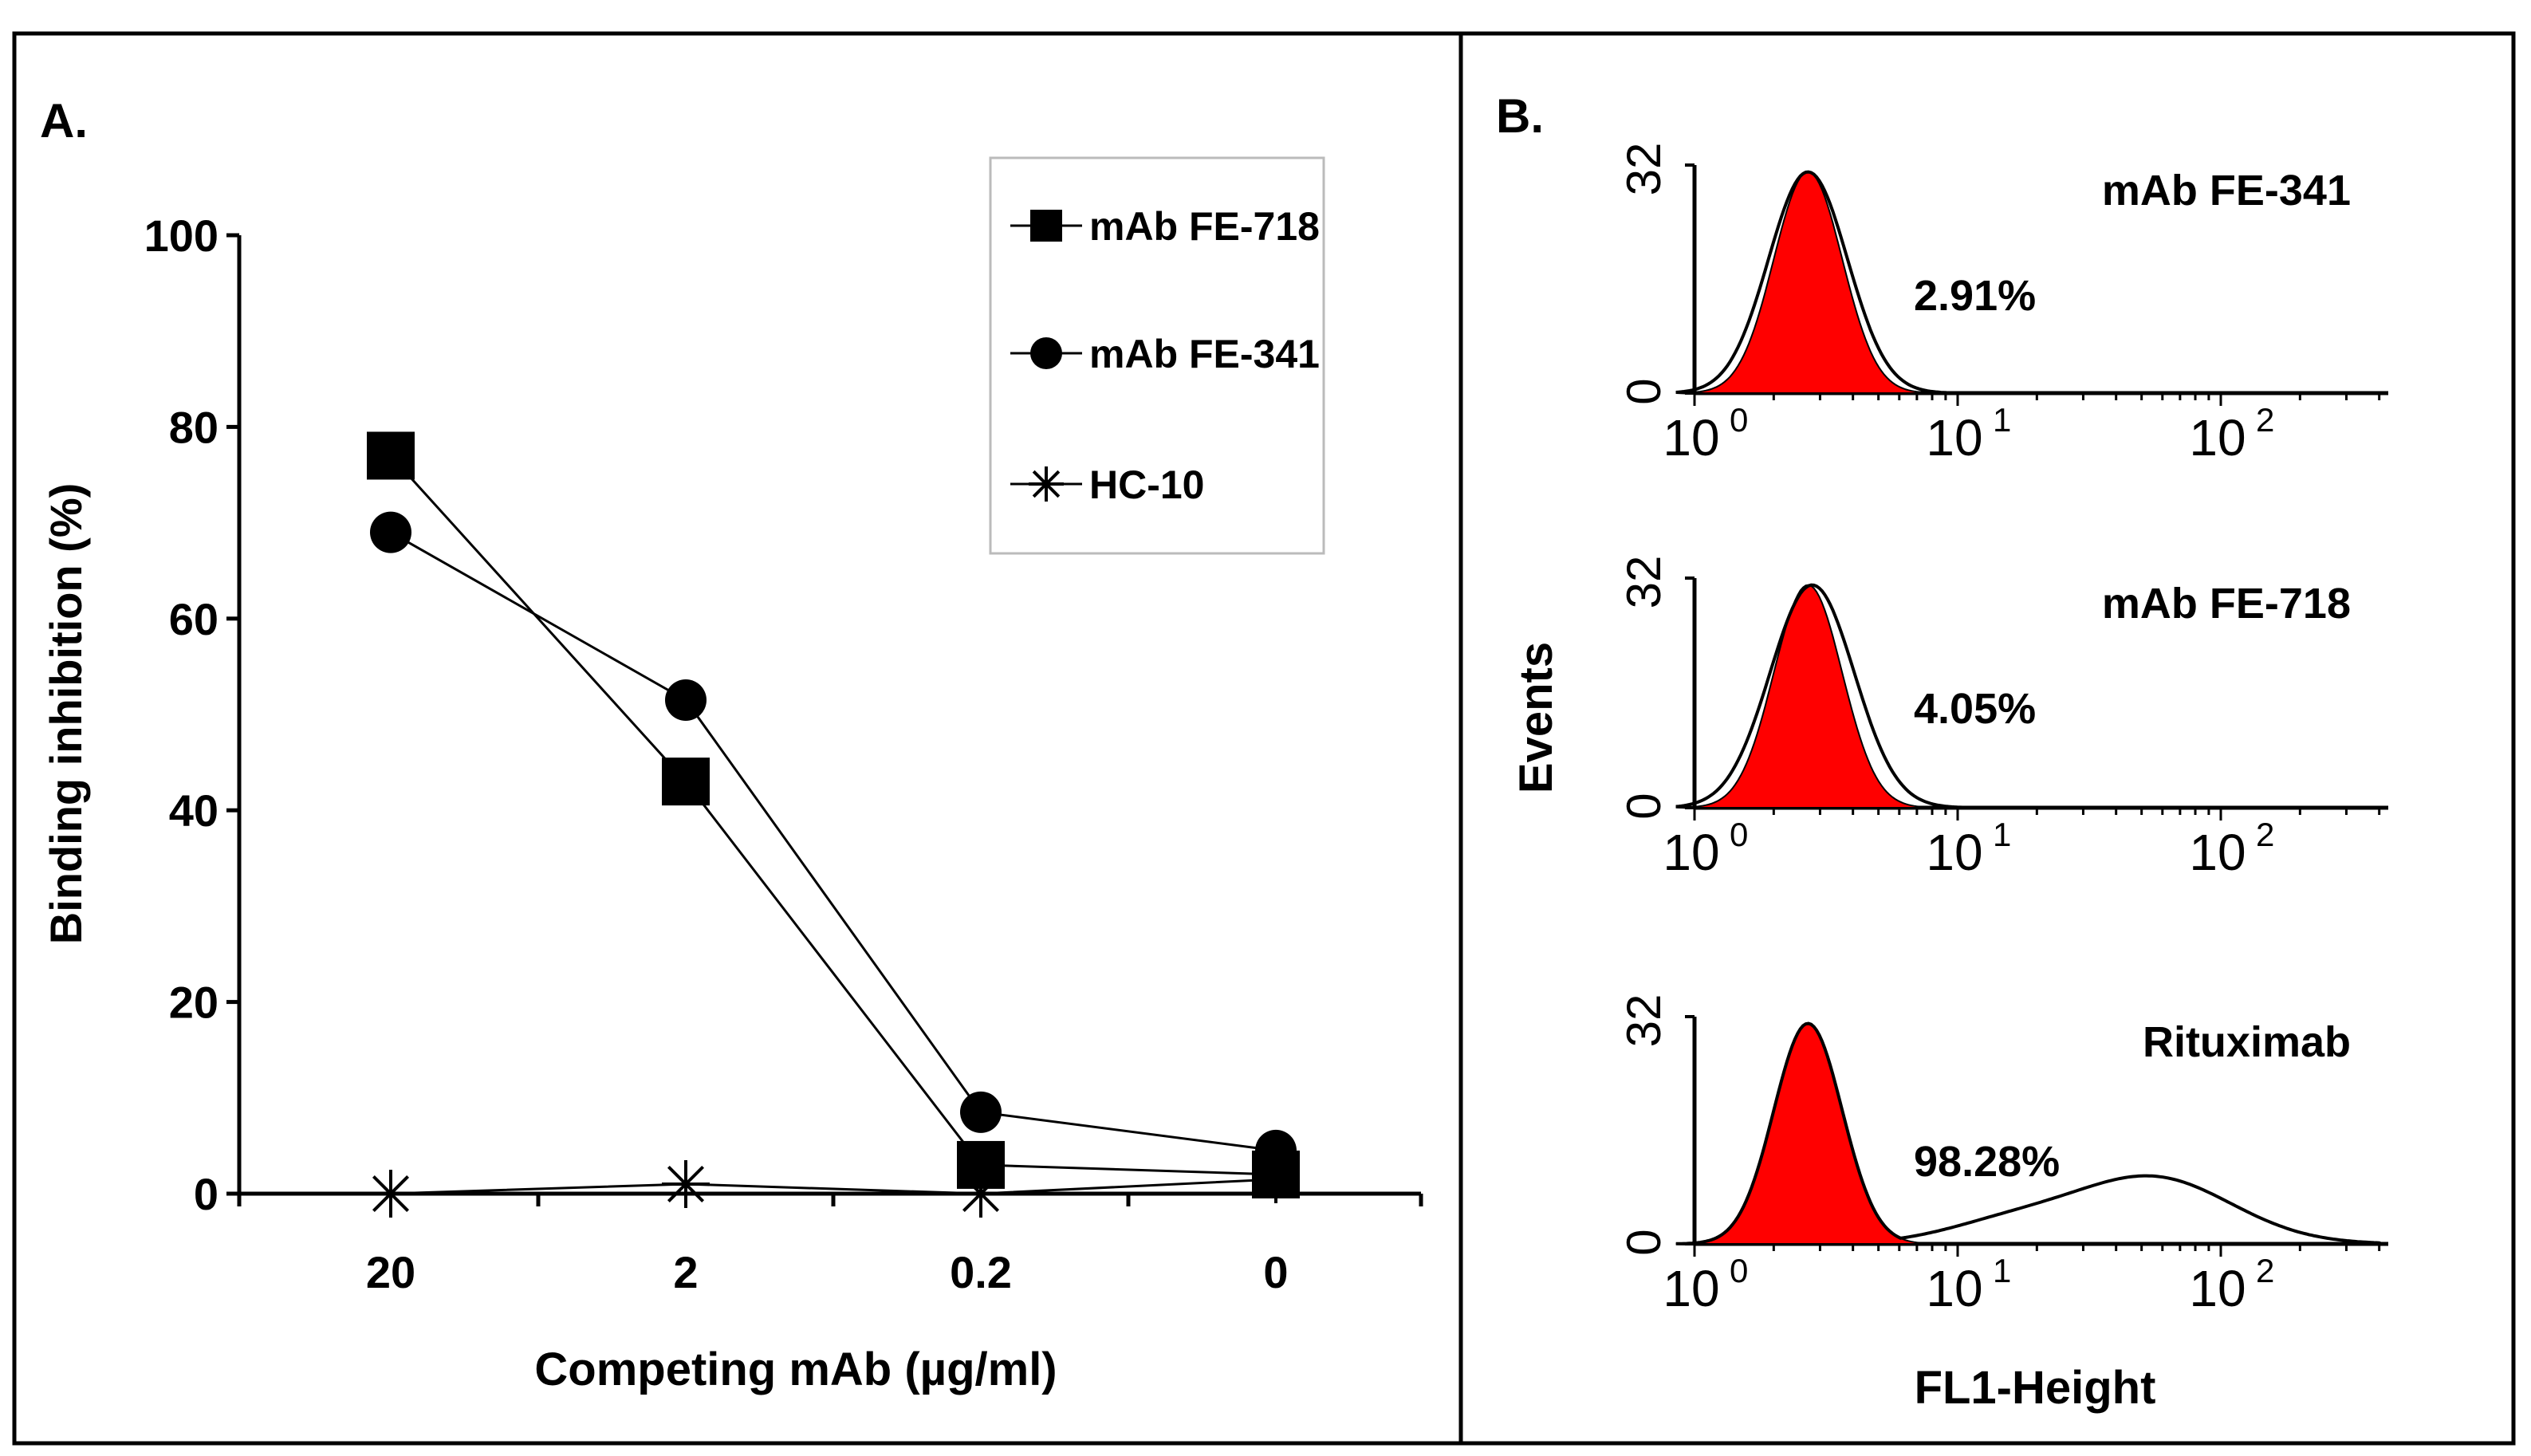 The height and width of the screenshot is (1456, 2531). Describe the element at coordinates (64, 121) in the screenshot. I see `panel-a-label: A.` at that location.